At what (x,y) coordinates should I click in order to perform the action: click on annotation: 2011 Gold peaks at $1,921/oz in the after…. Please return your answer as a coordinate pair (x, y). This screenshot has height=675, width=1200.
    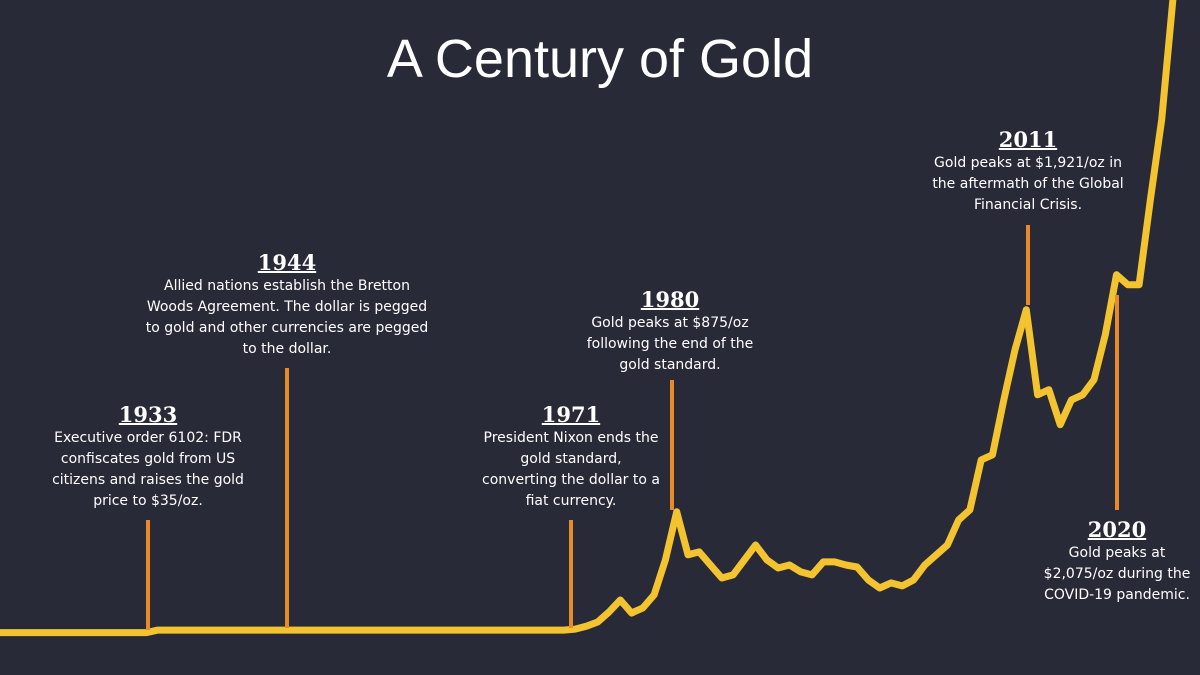
    Looking at the image, I should click on (1028, 171).